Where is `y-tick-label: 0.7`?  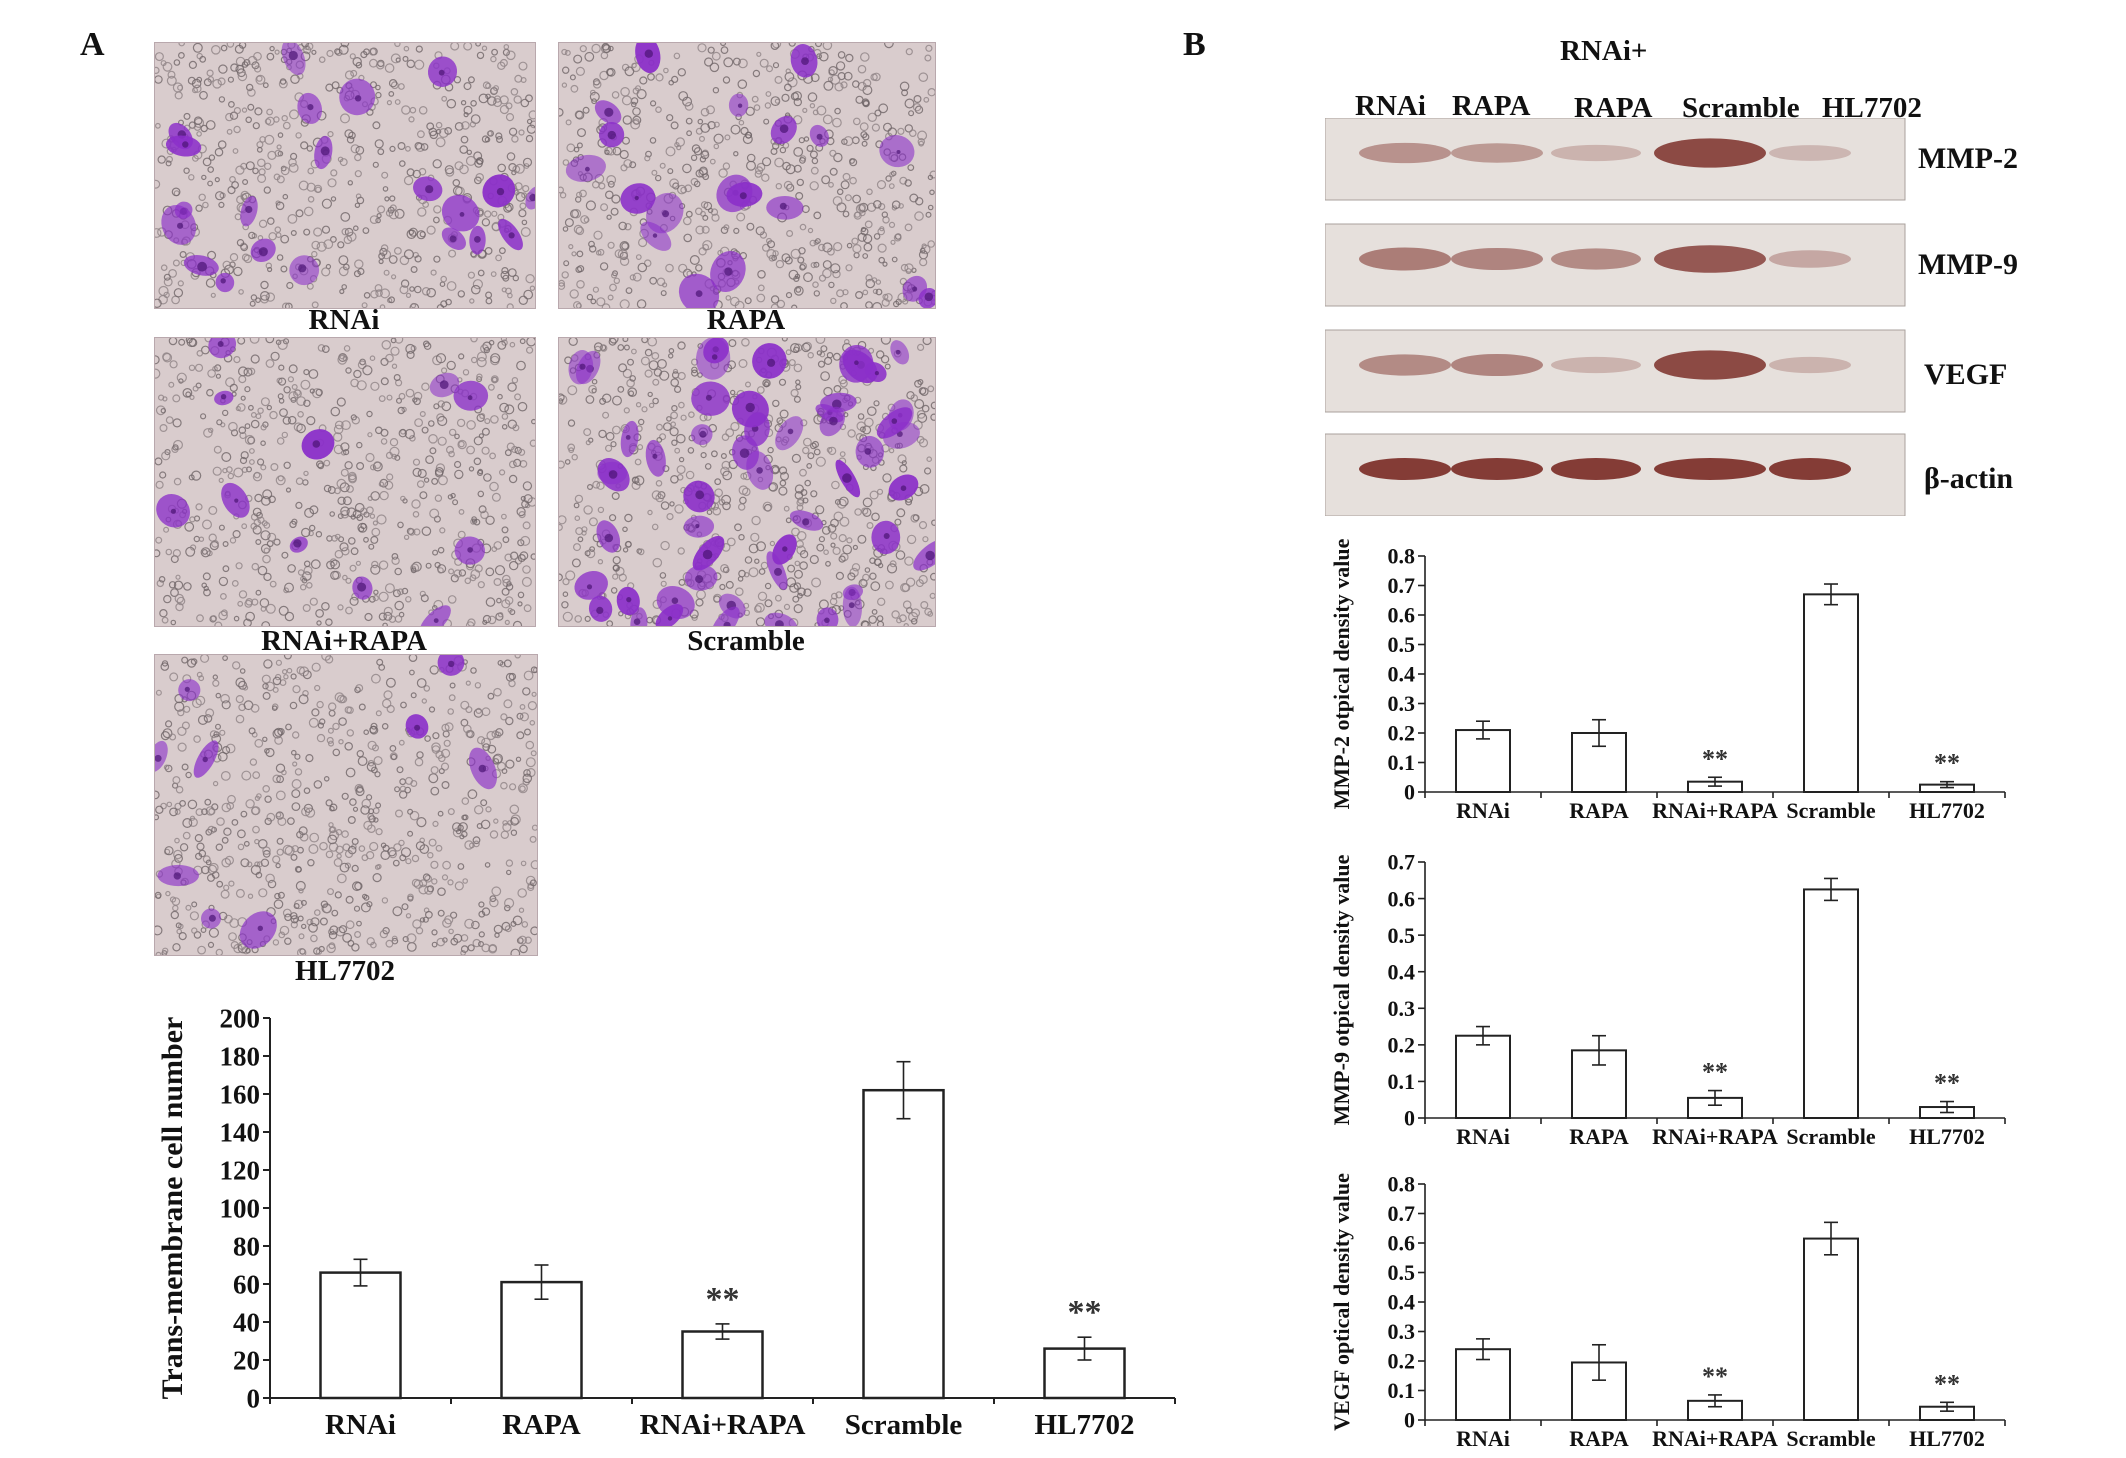 y-tick-label: 0.7 is located at coordinates (1402, 862).